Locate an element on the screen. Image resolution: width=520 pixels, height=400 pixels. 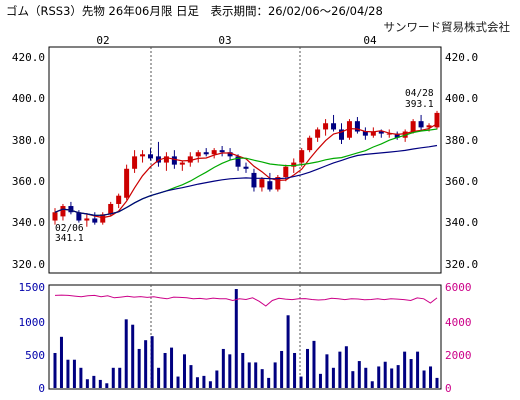
x-tick-label: 02 is located at coordinates (102, 40).